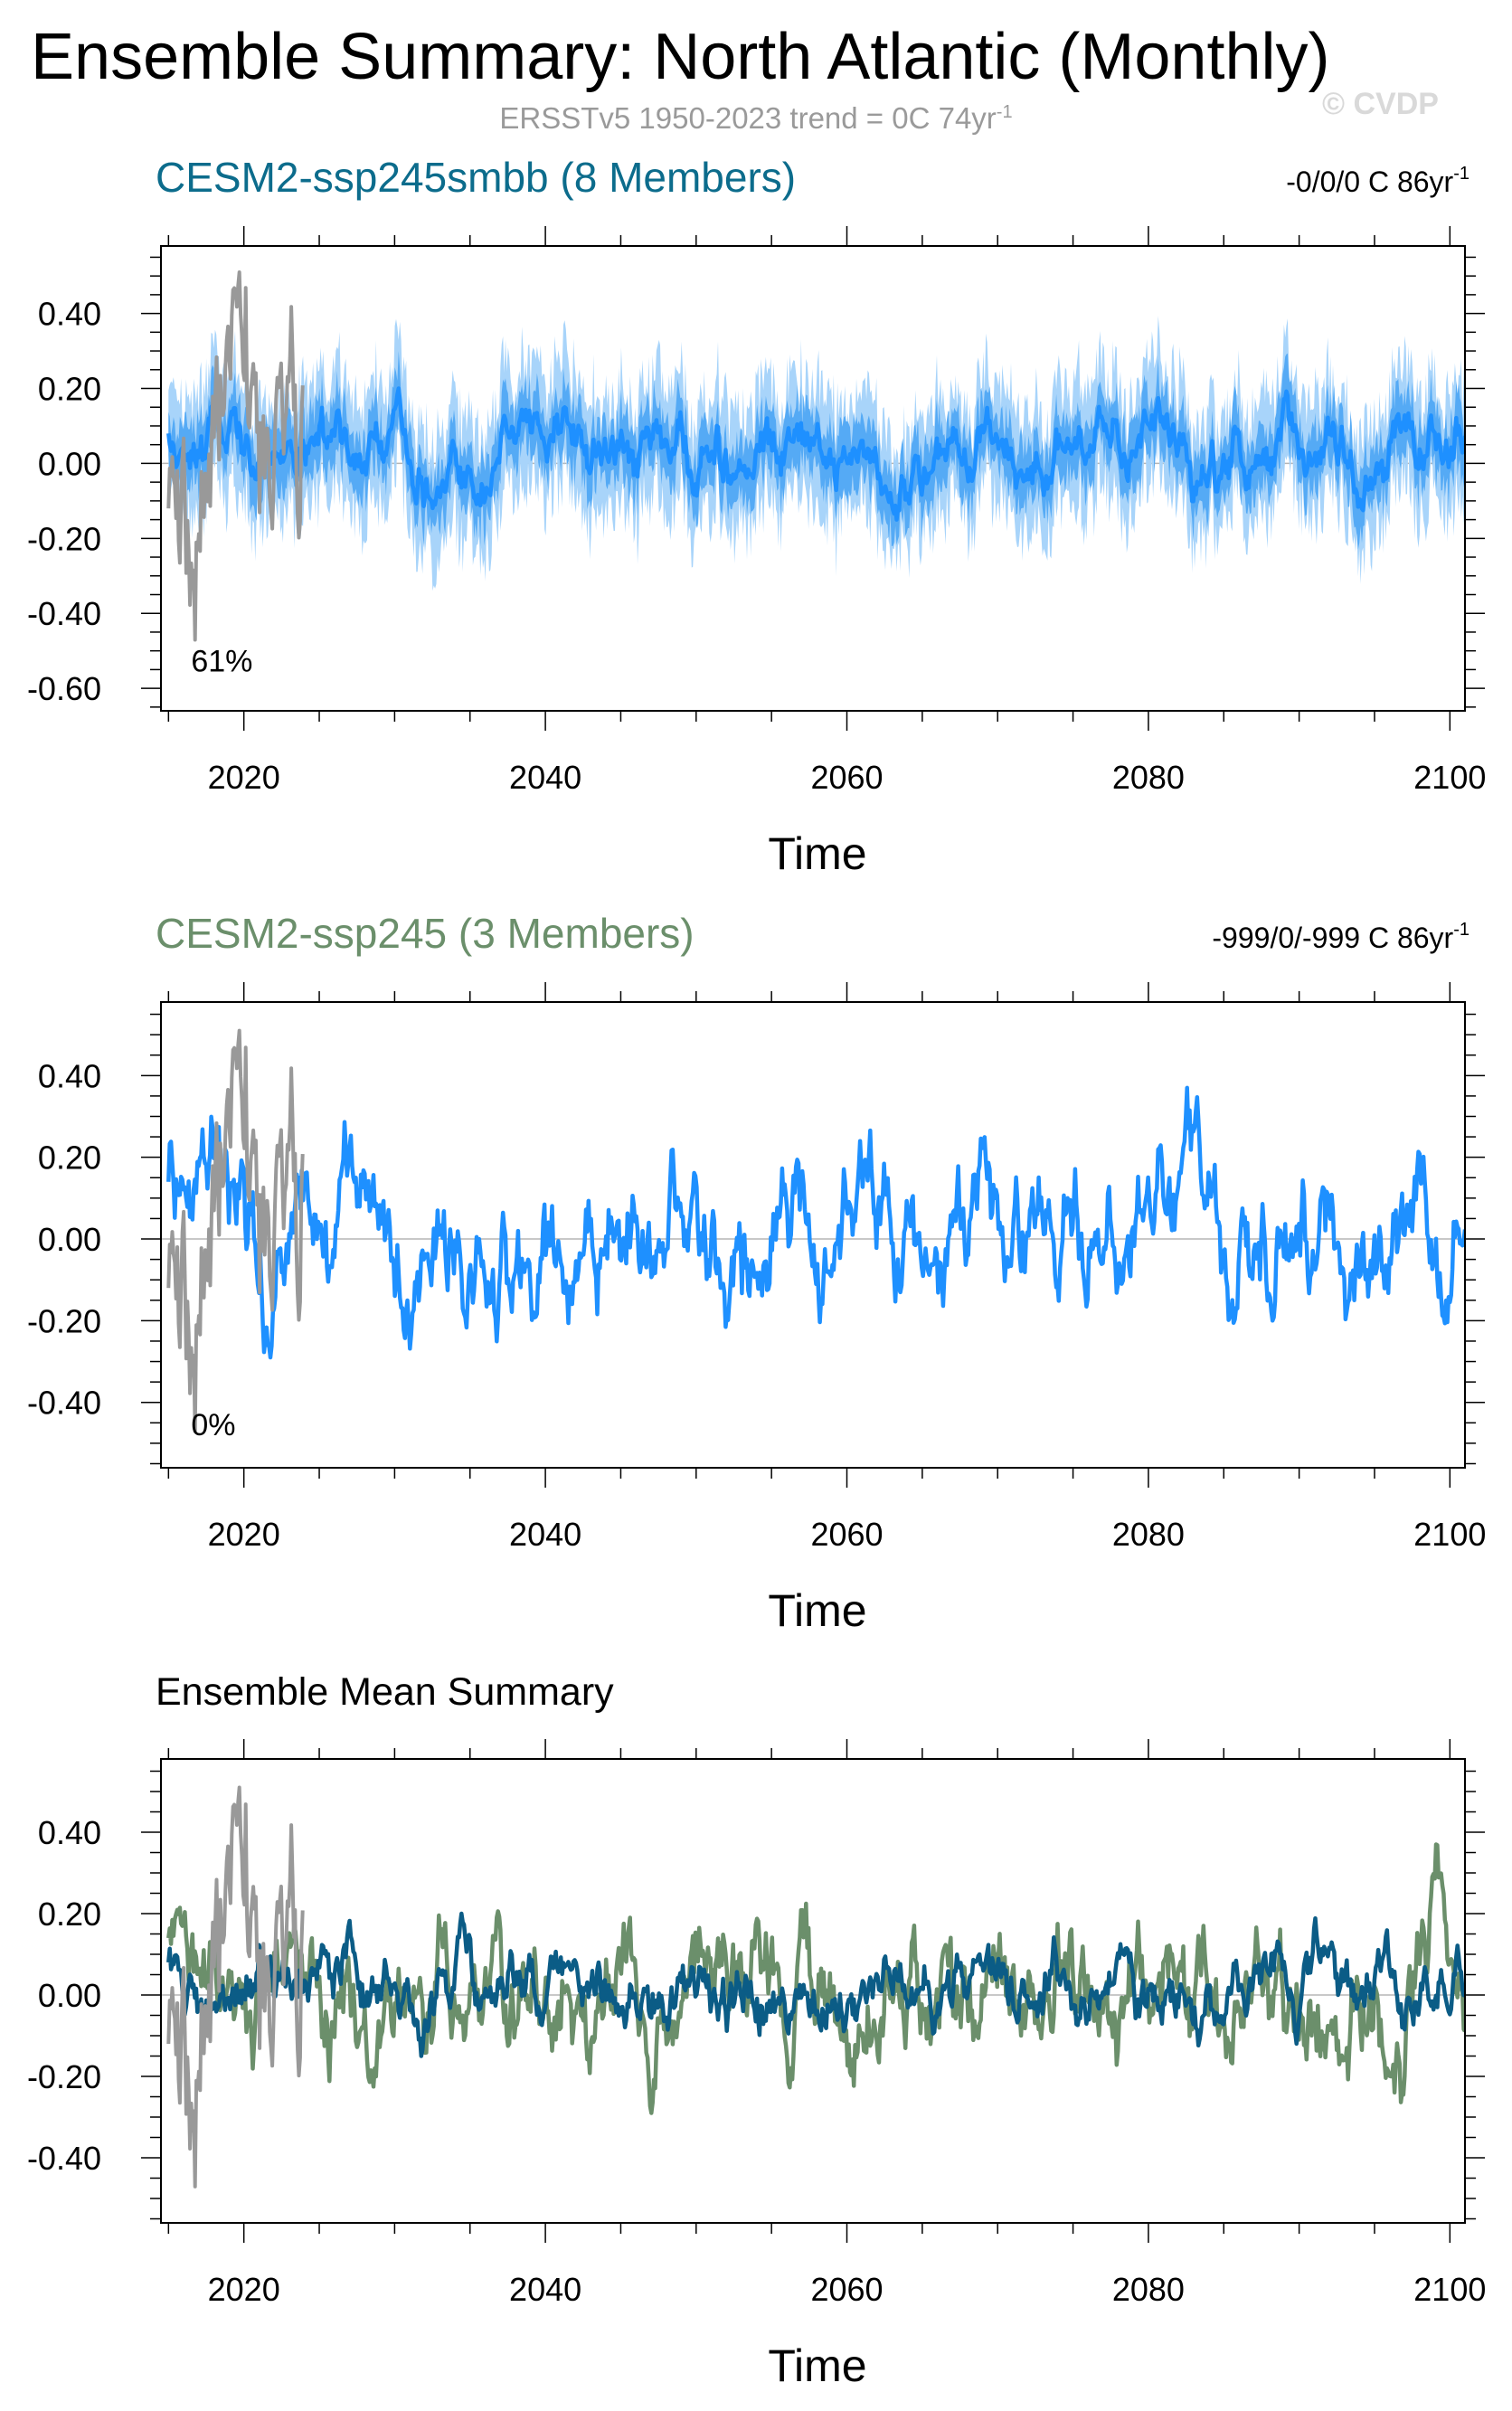 This screenshot has height=2411, width=1512. Describe the element at coordinates (1332, 938) in the screenshot. I see `panel-trend-text: -999/0/-999 C 86yr` at that location.